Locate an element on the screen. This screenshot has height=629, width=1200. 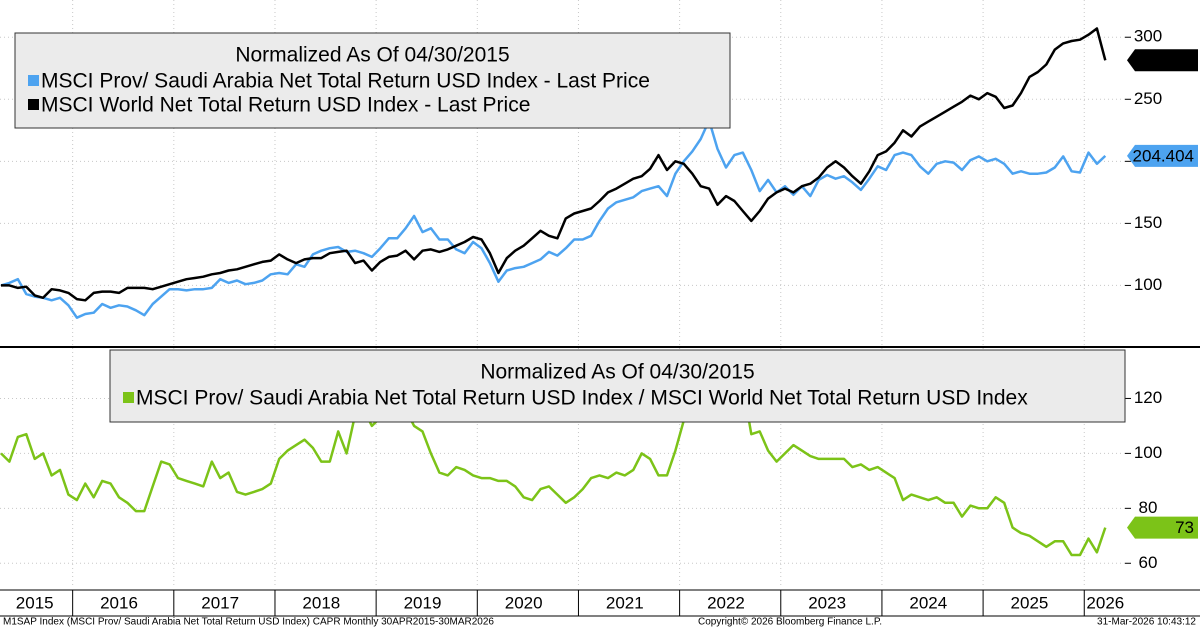
x-tick-label: 2022 is located at coordinates (726, 602).